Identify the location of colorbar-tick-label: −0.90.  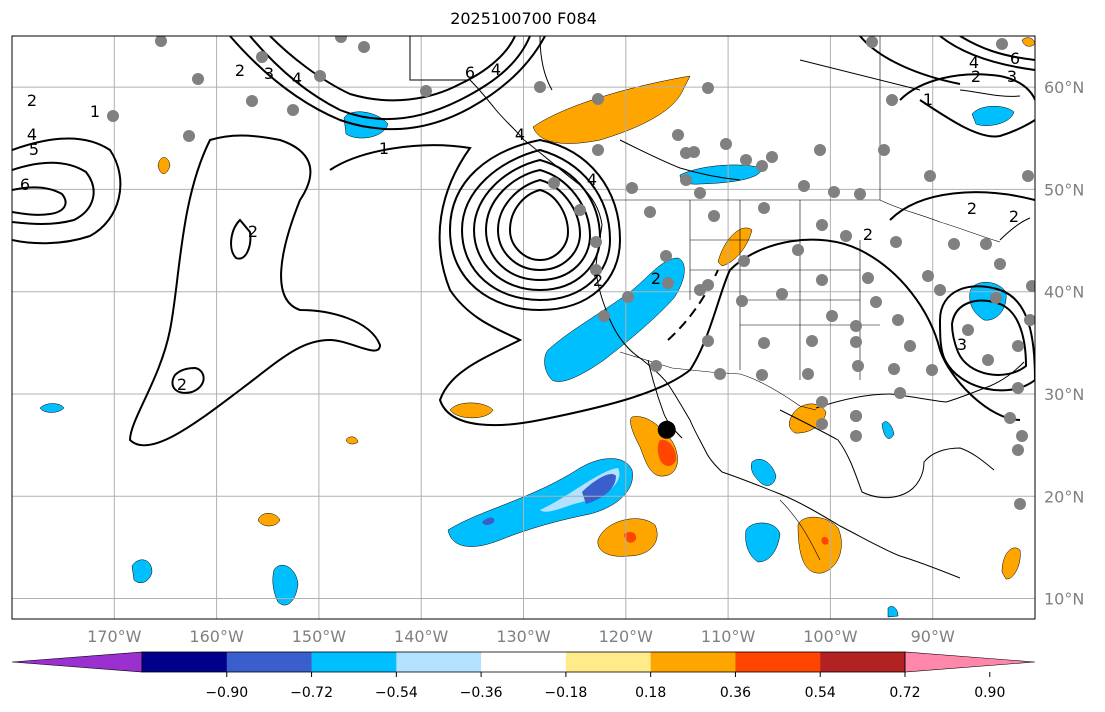
(226, 693).